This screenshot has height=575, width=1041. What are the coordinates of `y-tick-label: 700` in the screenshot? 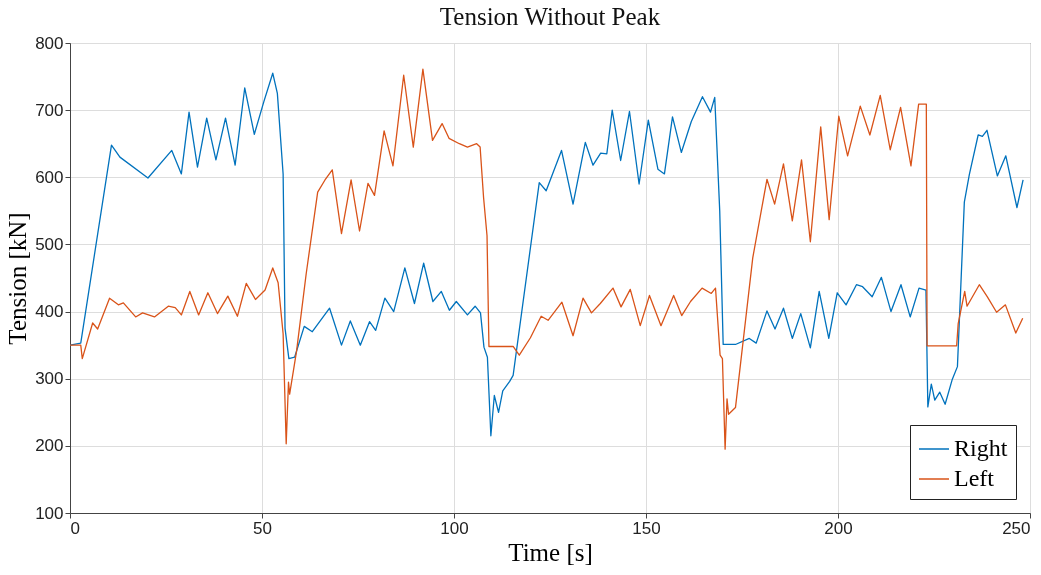 It's located at (49, 110).